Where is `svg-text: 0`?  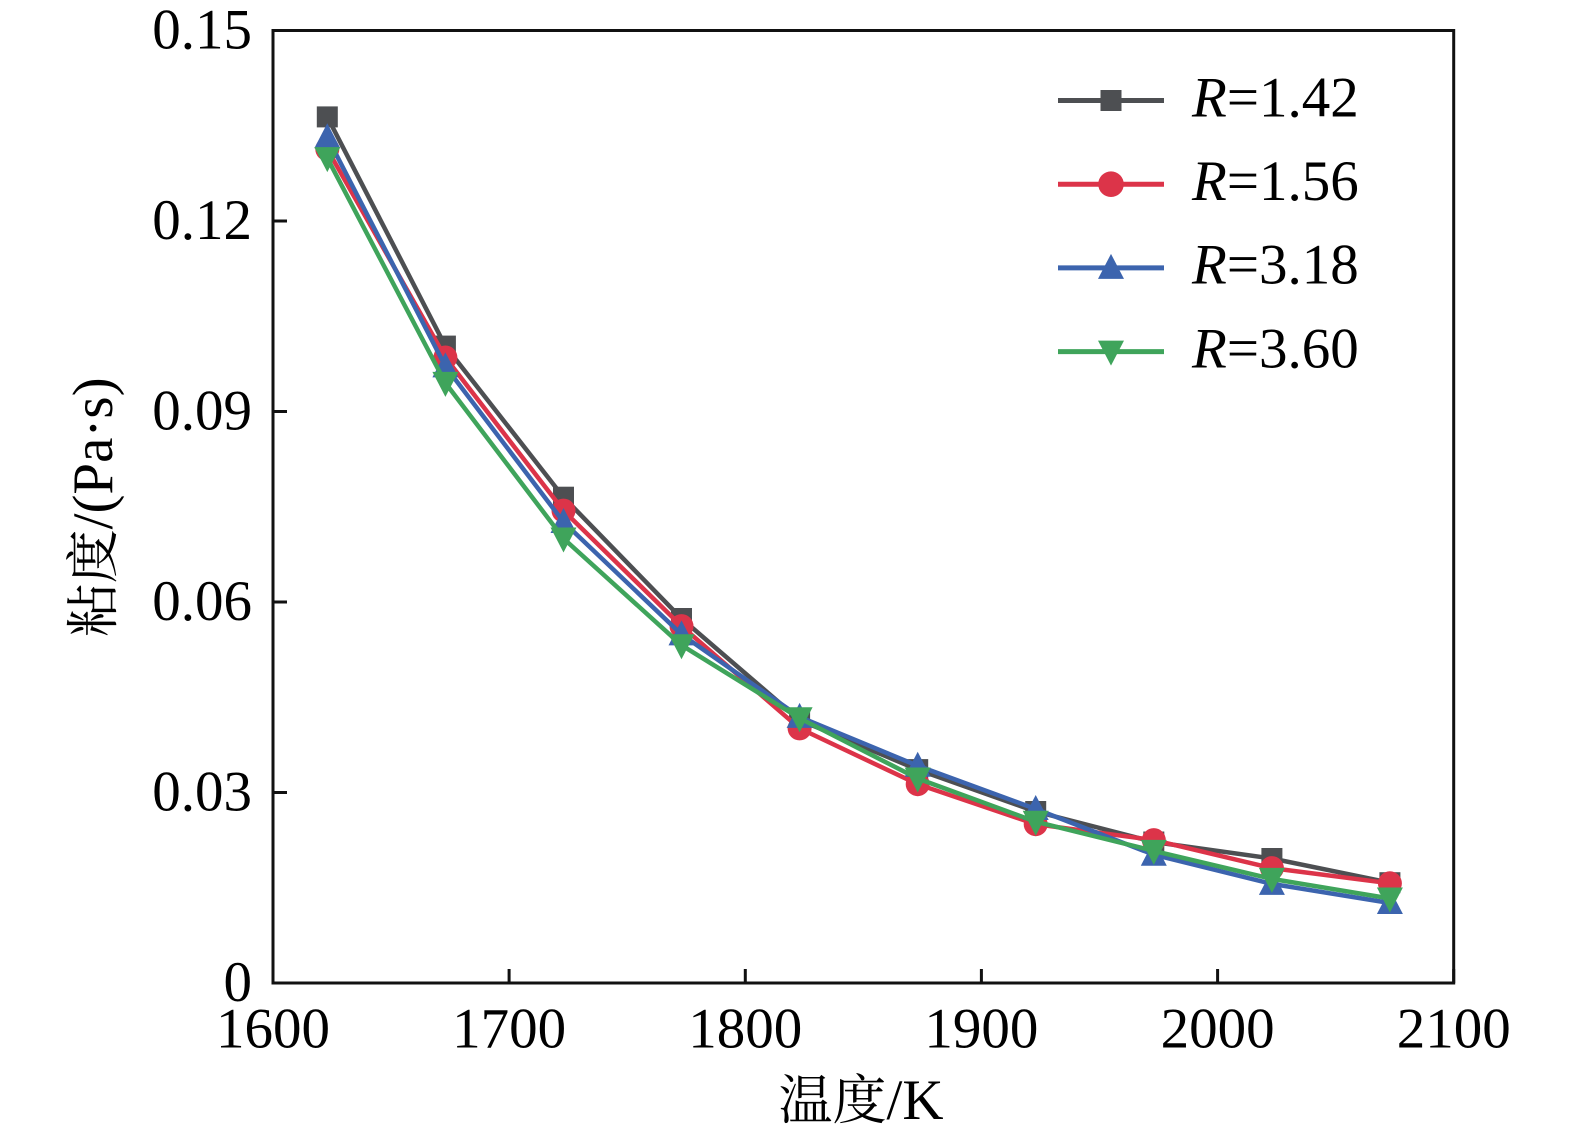
svg-text: 0 is located at coordinates (238, 982).